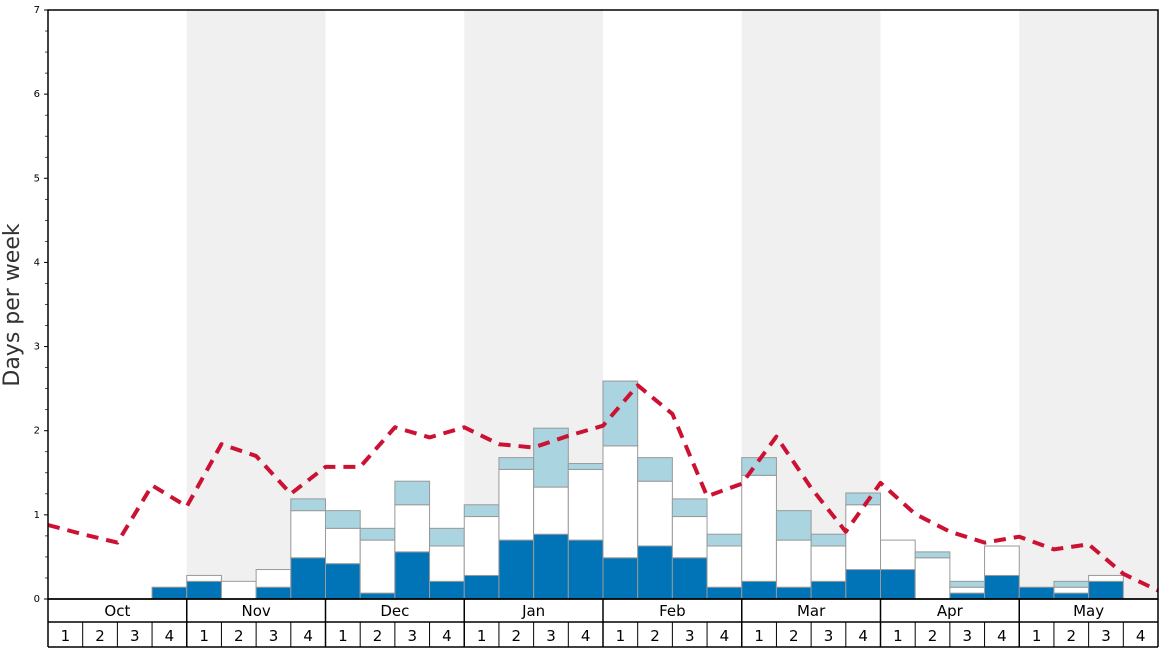 This screenshot has height=648, width=1168. What do you see at coordinates (117, 611) in the screenshot?
I see `month-label-oct: Oct` at bounding box center [117, 611].